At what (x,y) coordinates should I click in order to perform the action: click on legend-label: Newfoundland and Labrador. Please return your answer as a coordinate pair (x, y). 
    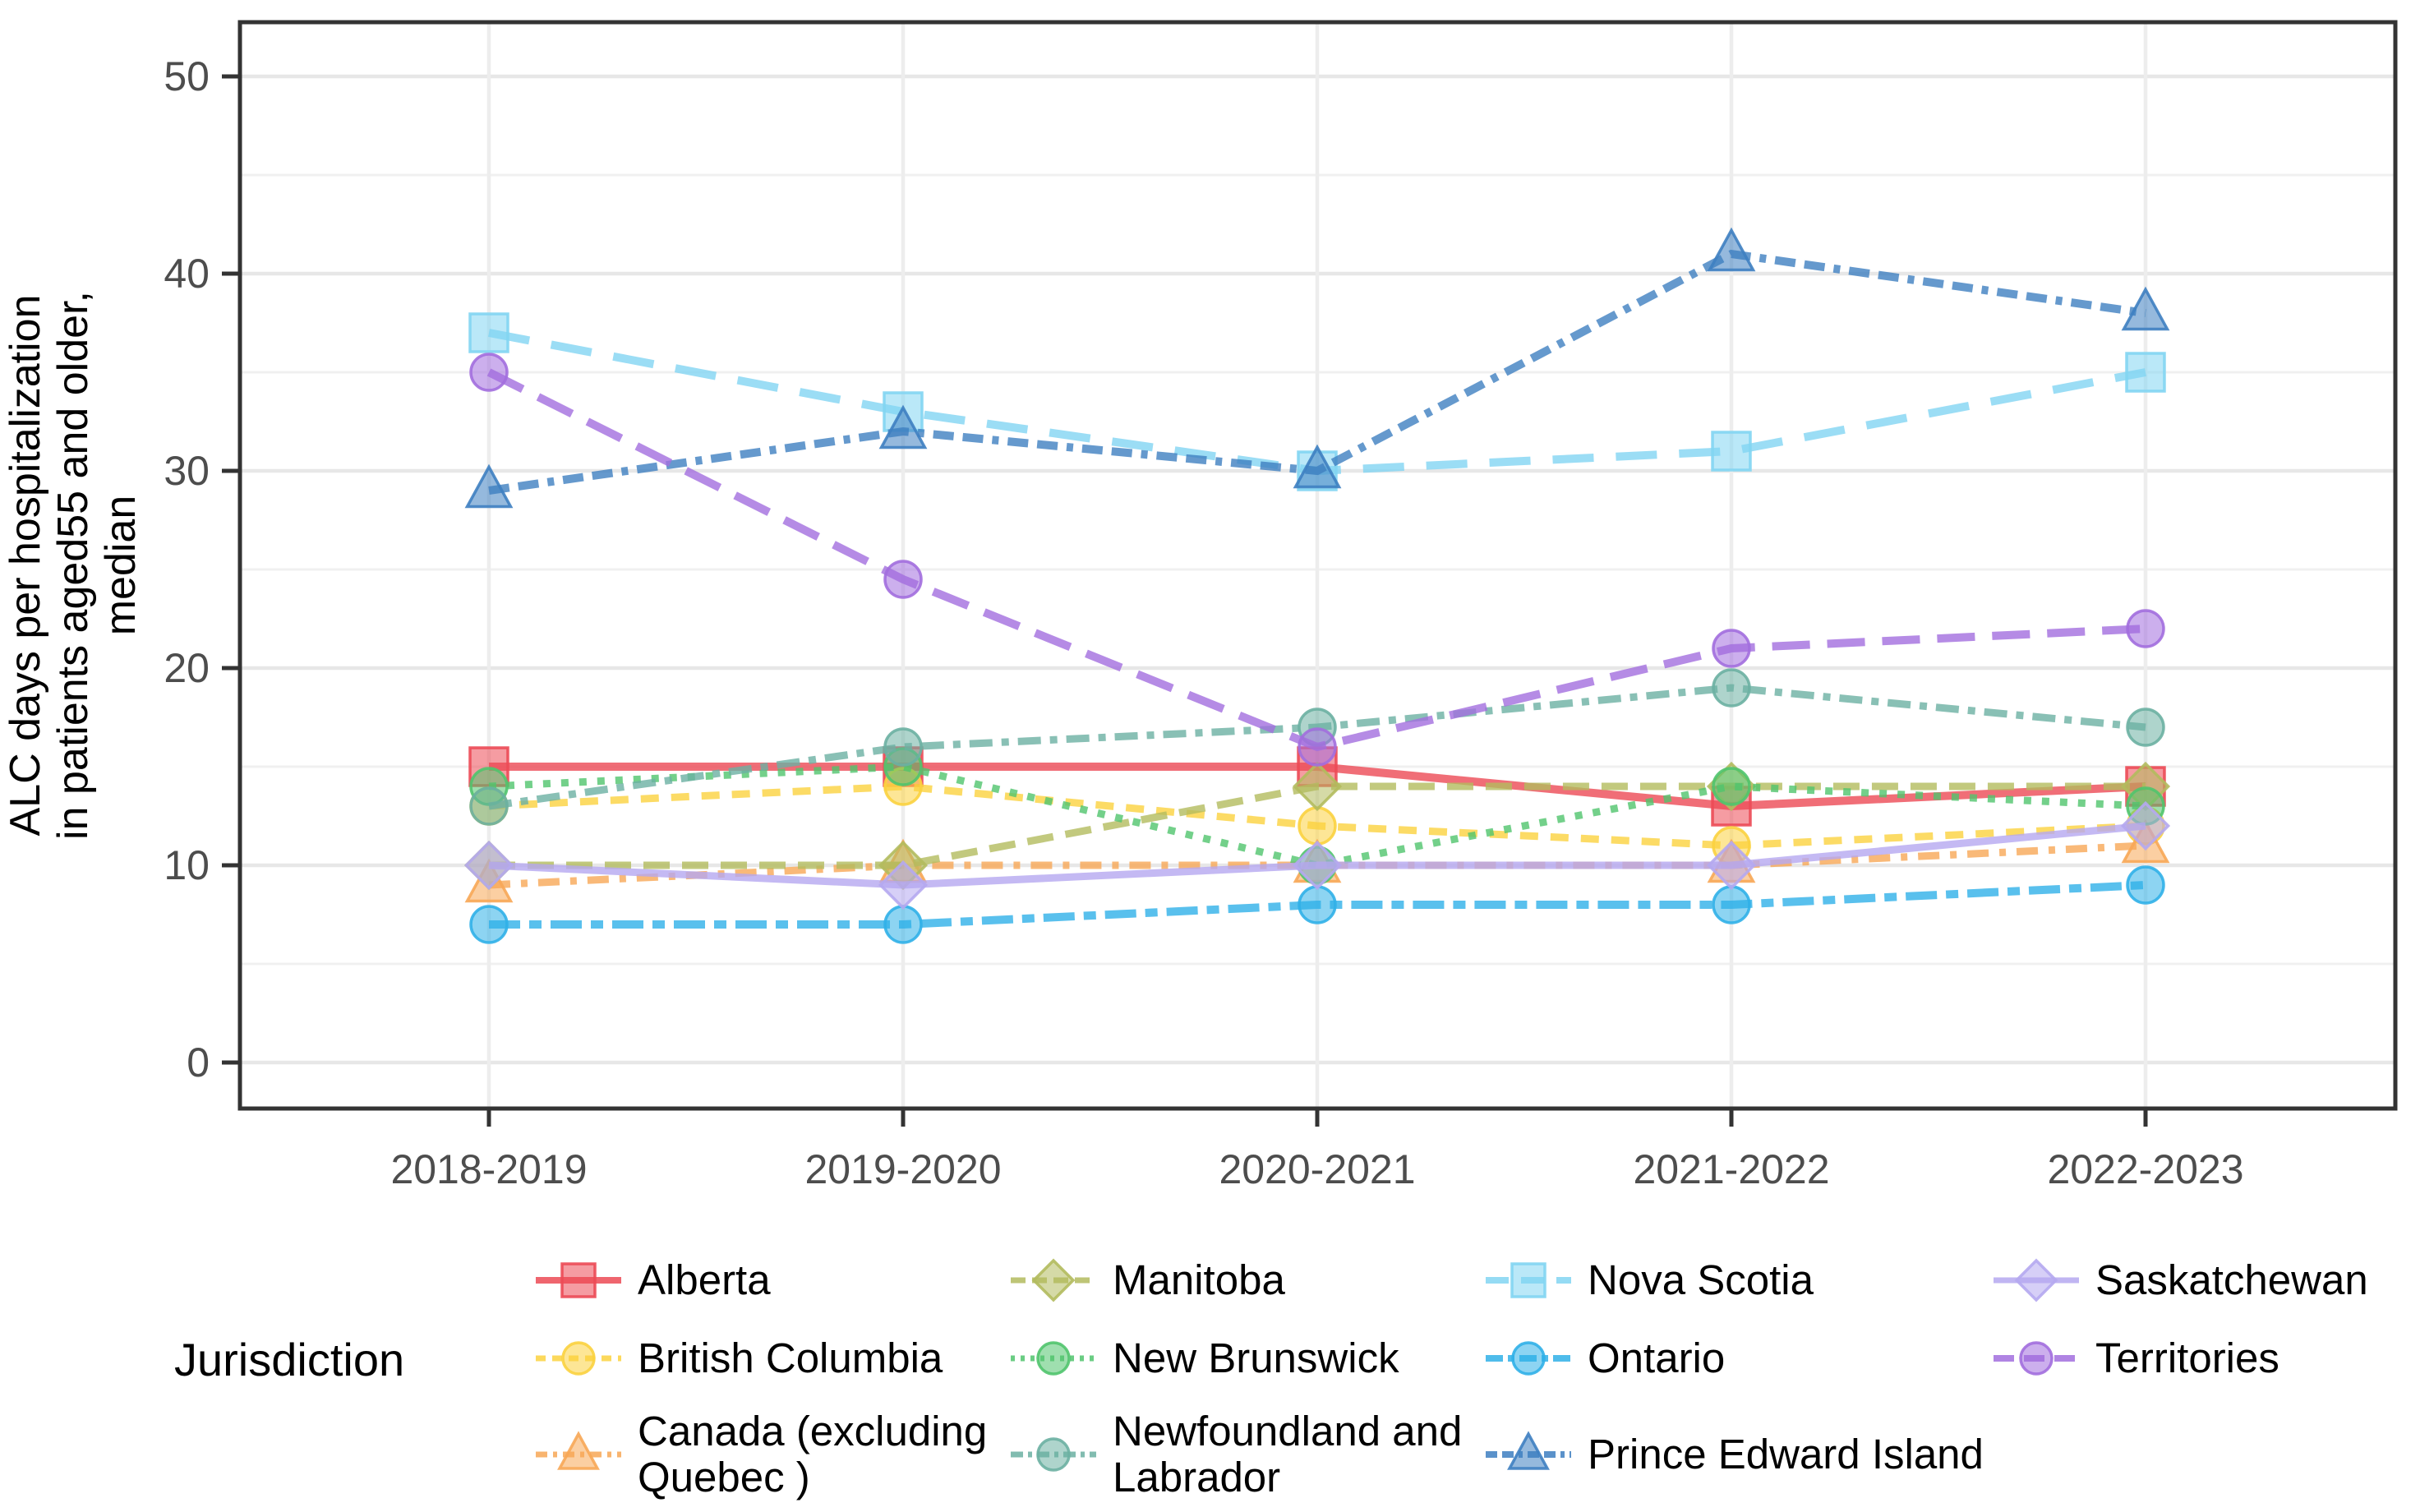
    Looking at the image, I should click on (1288, 1454).